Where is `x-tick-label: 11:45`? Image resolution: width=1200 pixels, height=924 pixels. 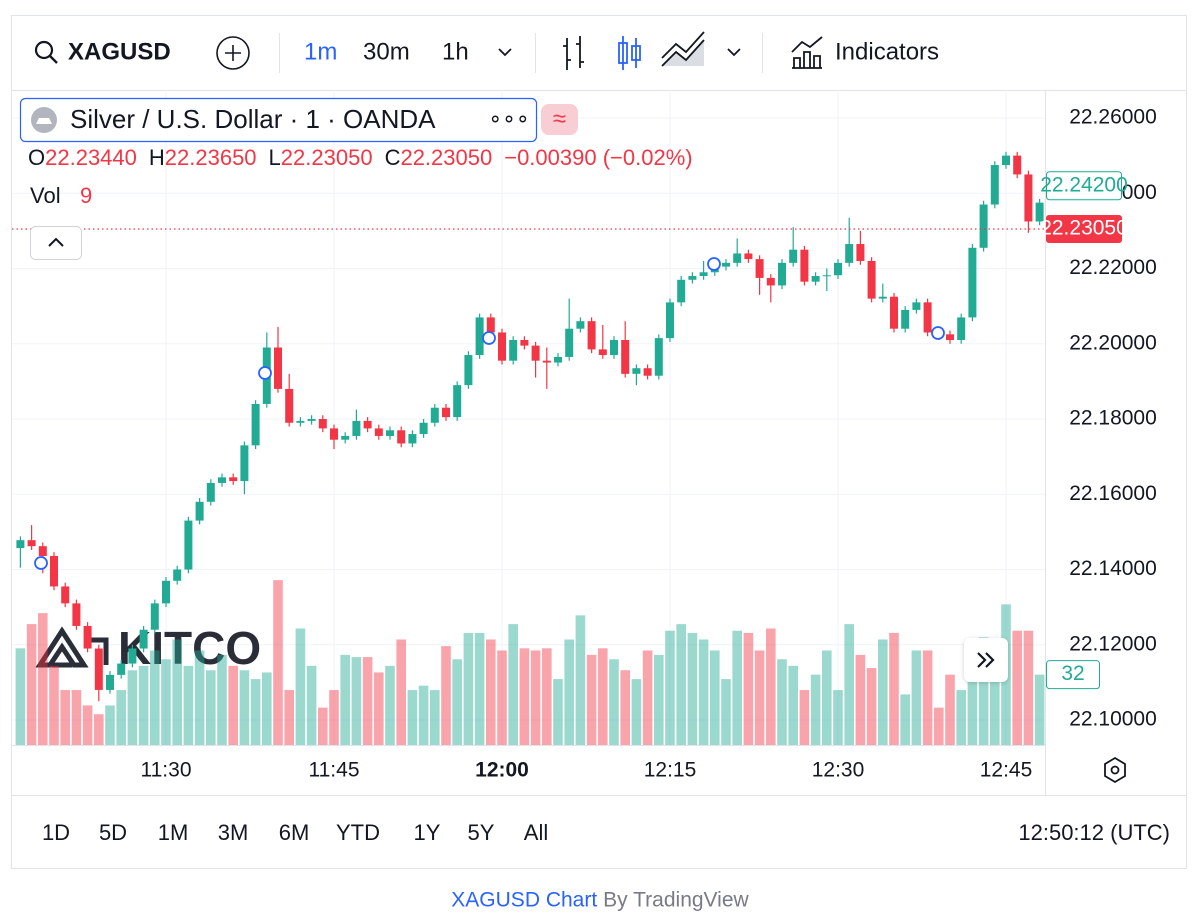
x-tick-label: 11:45 is located at coordinates (334, 770).